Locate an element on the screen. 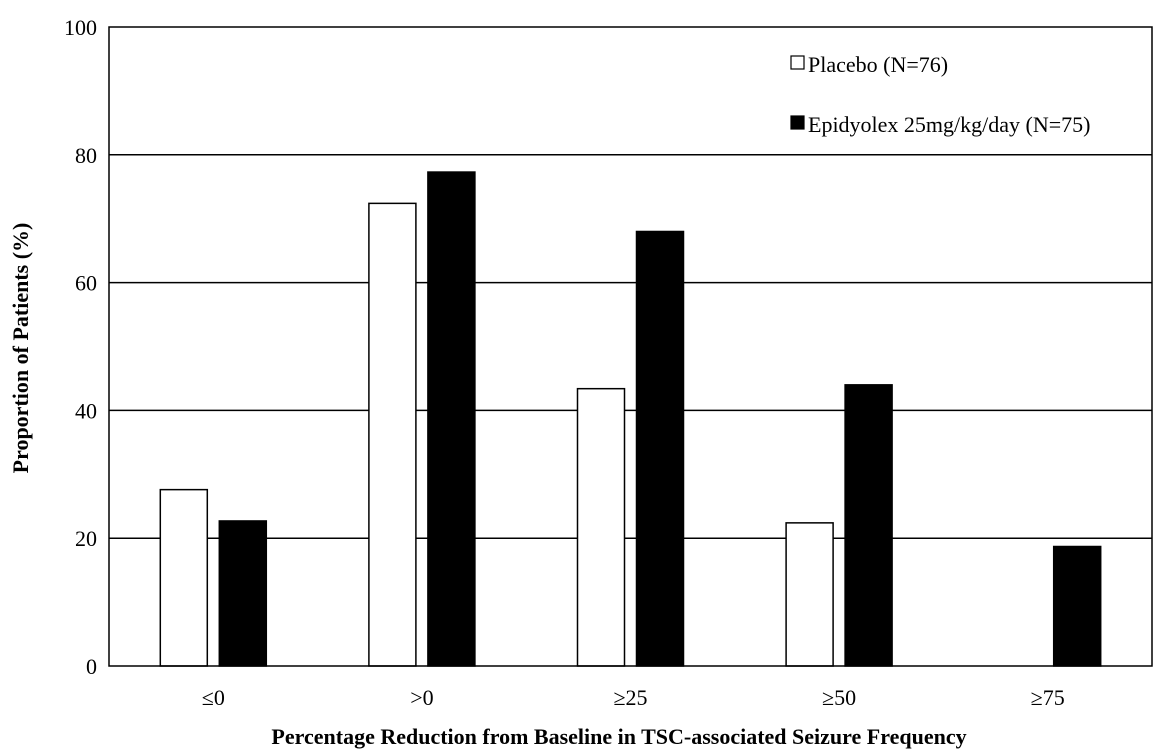 The height and width of the screenshot is (749, 1156). x-tick-labels: ≤0 >0 ≥25 ≥50 ≥75 is located at coordinates (633, 697).